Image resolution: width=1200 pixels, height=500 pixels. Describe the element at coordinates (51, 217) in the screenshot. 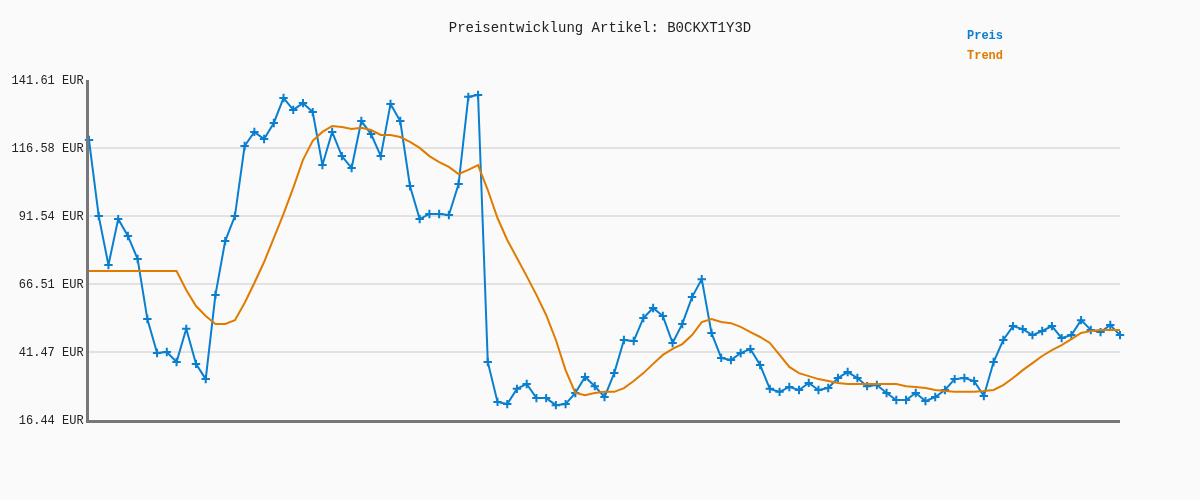

I see `y-tick-label: 91.54 EUR` at that location.